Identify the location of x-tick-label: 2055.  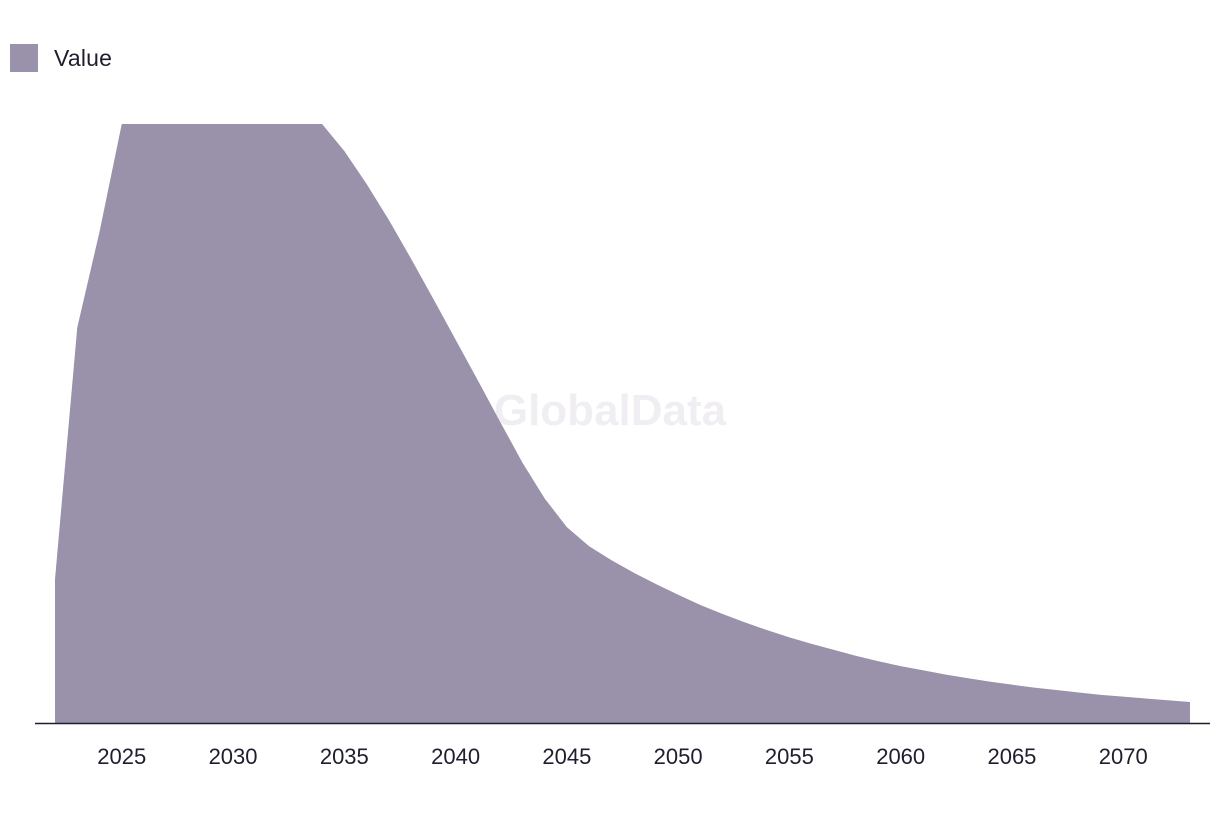
(789, 756).